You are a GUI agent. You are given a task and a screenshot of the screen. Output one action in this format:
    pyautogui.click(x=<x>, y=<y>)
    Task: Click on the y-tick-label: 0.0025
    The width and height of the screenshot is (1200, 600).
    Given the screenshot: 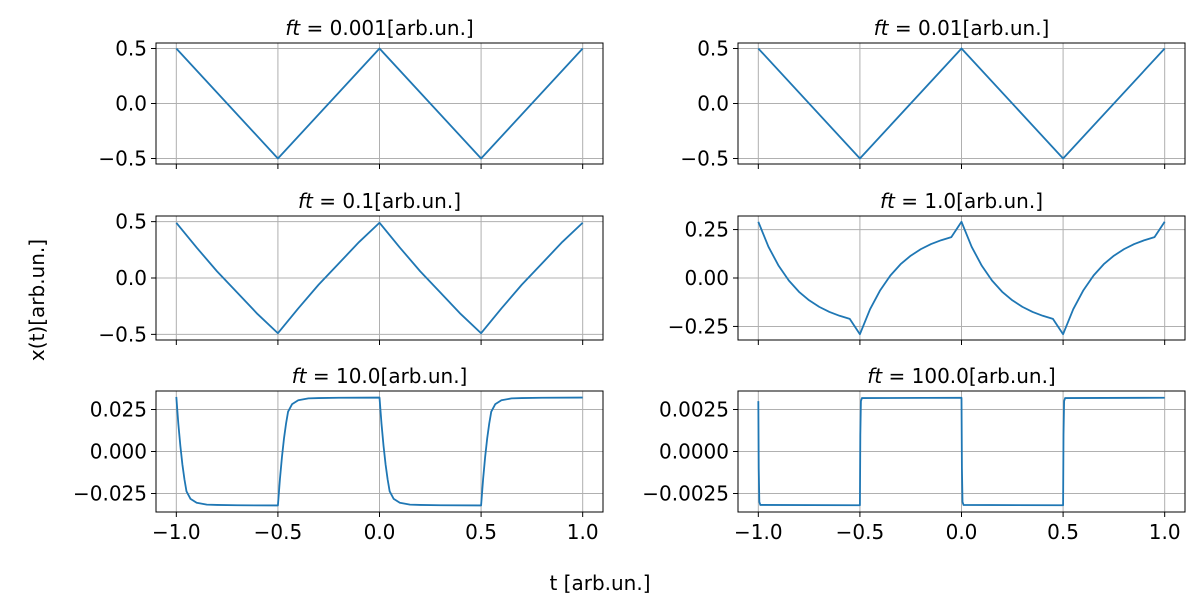 What is the action you would take?
    pyautogui.click(x=694, y=409)
    